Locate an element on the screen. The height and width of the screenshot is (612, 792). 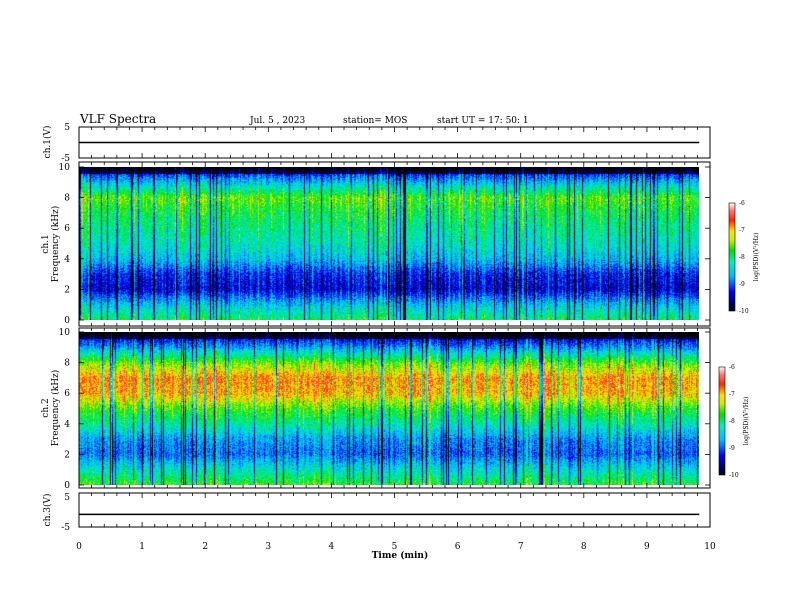
ch3-voltage-xticks is located at coordinates (394, 510).